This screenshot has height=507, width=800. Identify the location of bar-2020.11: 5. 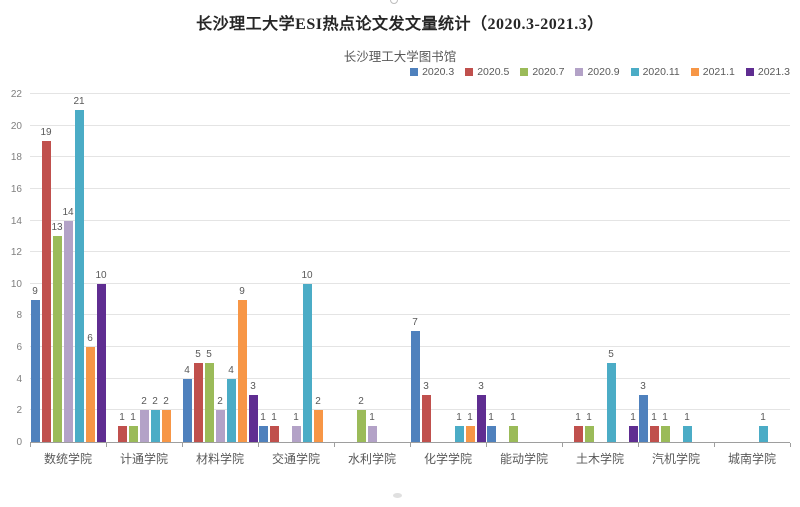
(611, 395).